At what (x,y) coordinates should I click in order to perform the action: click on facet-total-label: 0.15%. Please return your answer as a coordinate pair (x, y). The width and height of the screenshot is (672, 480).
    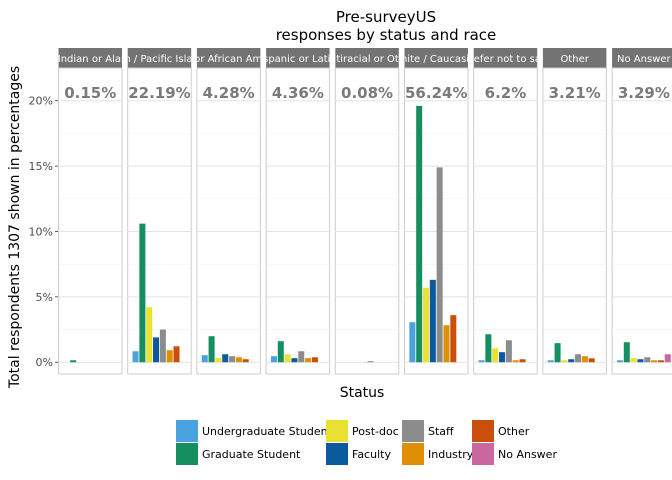
    Looking at the image, I should click on (90, 93).